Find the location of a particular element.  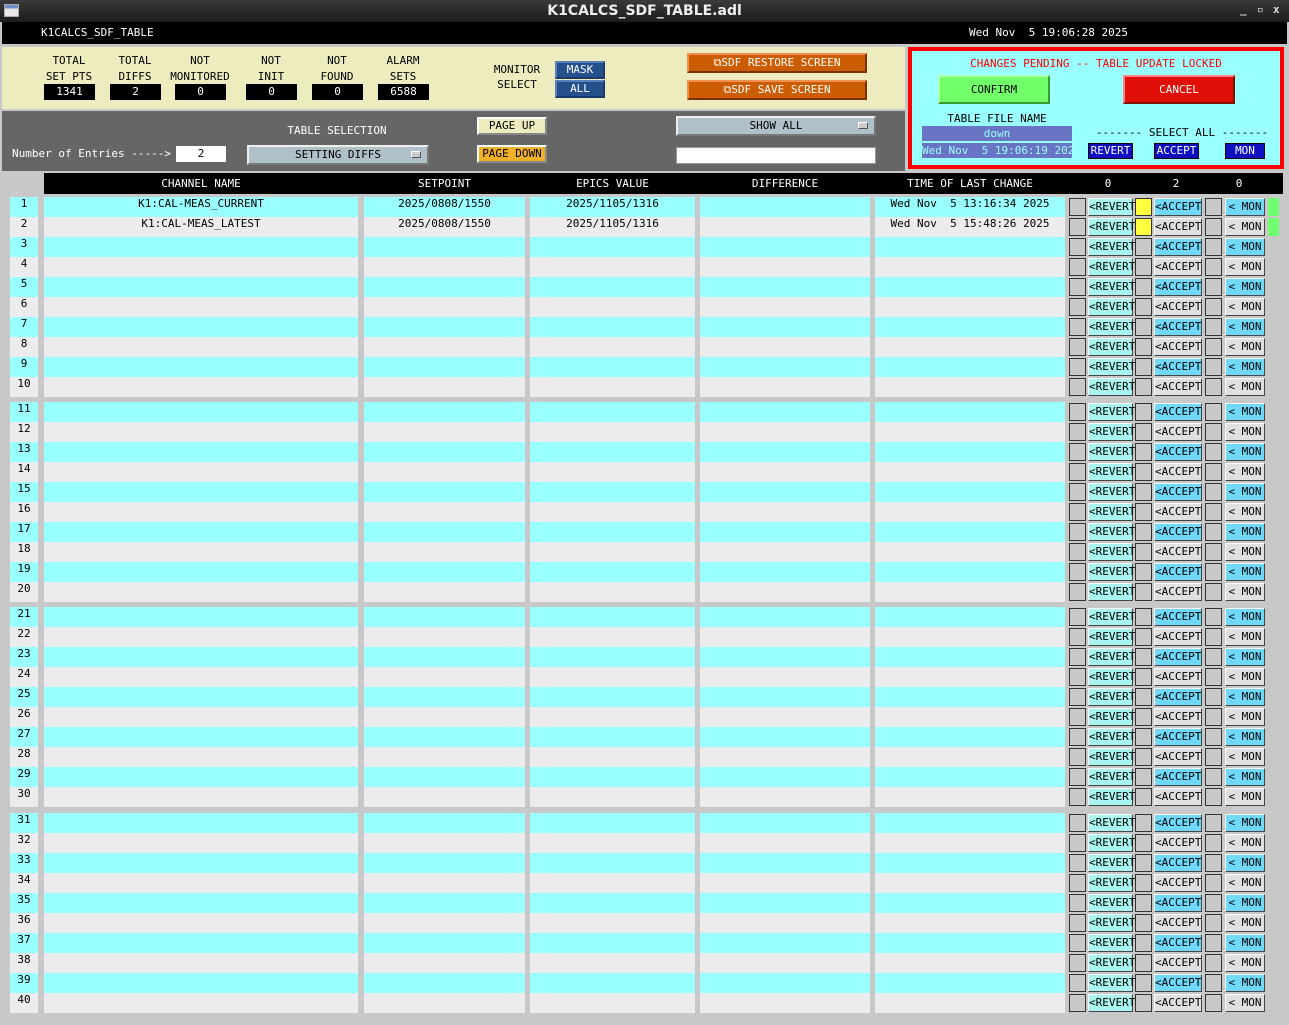

mask-button: MASK is located at coordinates (580, 70).